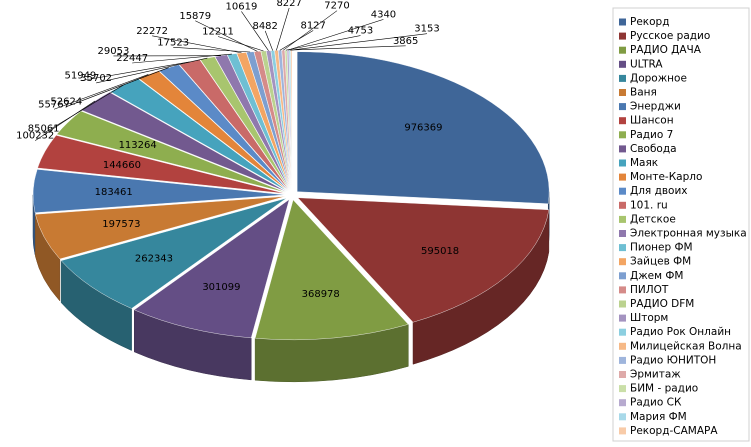  I want to click on legend-label: Джем ФМ, so click(656, 276).